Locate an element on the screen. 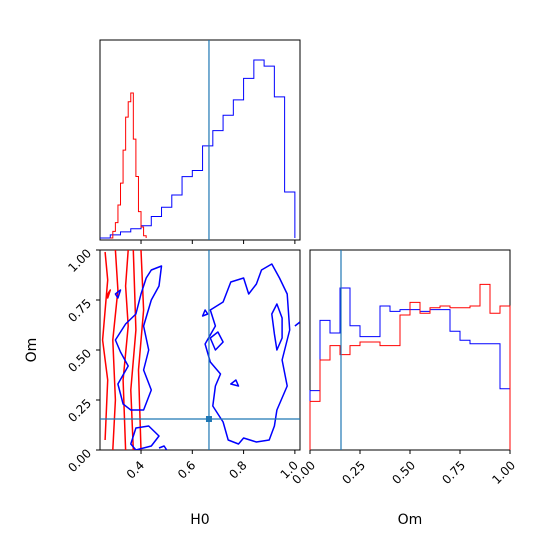 The image size is (550, 550). contour-lines is located at coordinates (200, 350).